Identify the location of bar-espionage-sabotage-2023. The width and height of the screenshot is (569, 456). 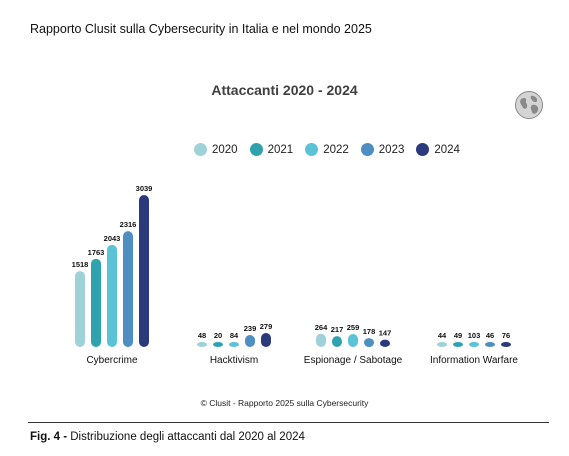
(369, 342).